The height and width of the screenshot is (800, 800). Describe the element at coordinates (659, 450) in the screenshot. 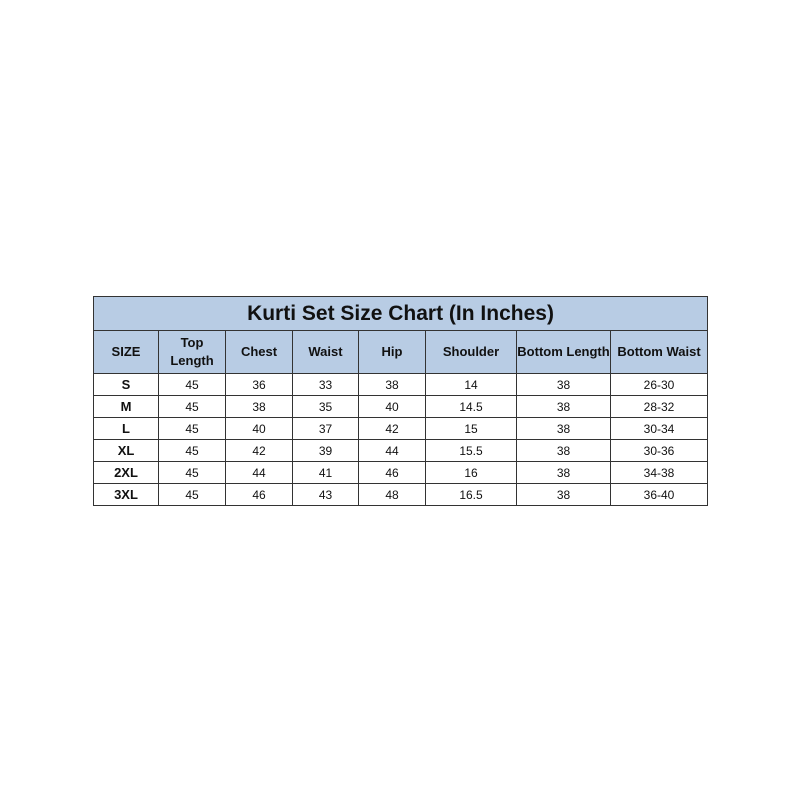

I see `table-cell: 30-36` at that location.